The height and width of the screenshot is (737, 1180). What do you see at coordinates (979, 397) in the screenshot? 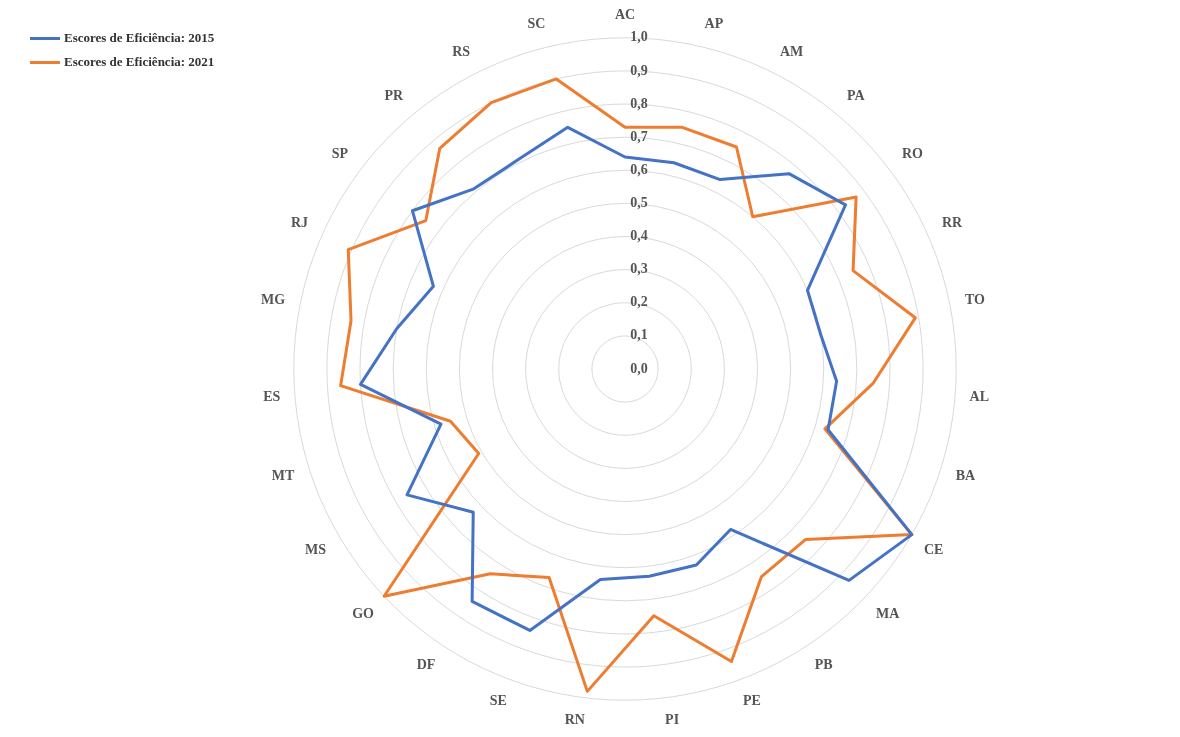
I see `spoke-label: AL` at bounding box center [979, 397].